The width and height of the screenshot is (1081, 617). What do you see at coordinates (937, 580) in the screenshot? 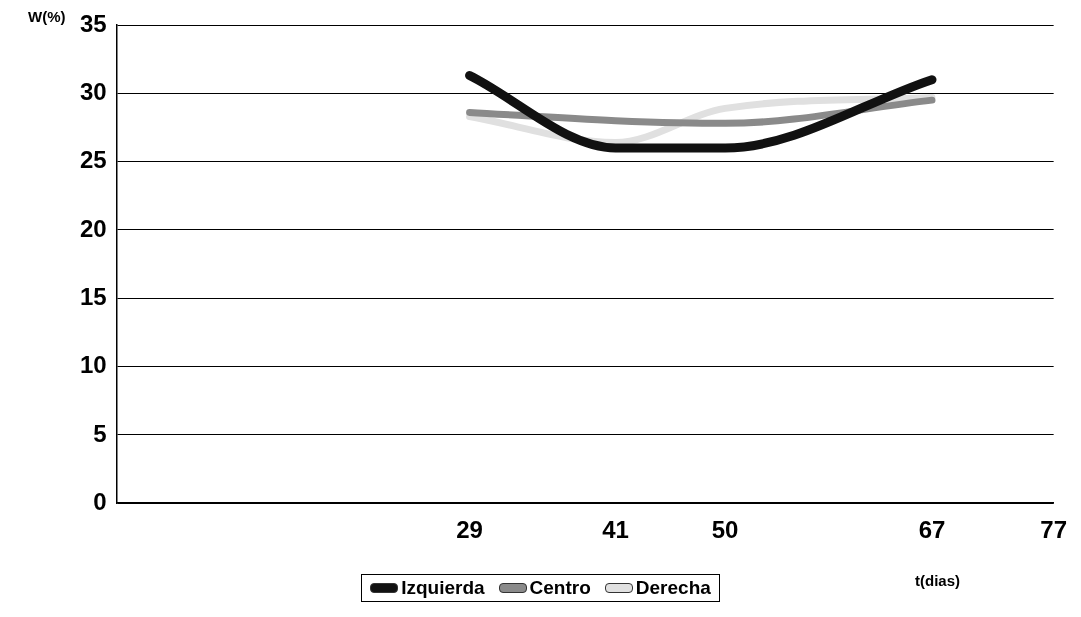
I see `x-axis-title: t(dias)` at bounding box center [937, 580].